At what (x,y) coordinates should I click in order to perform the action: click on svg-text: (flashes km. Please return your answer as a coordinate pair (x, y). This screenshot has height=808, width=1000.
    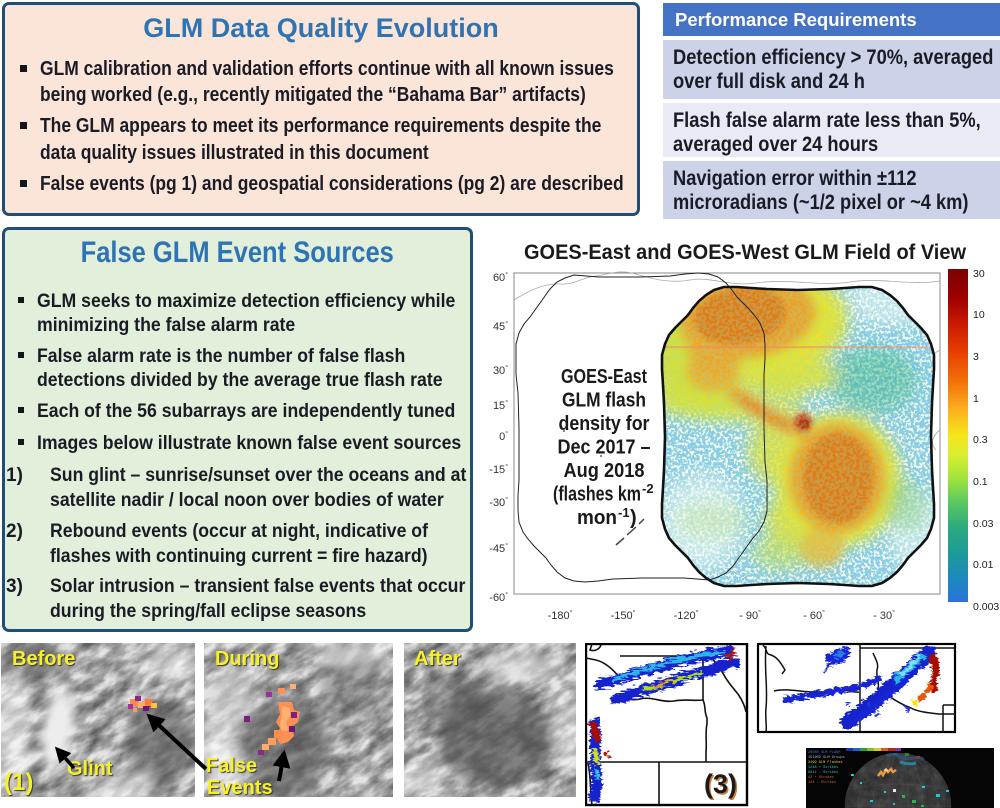
    Looking at the image, I should click on (597, 495).